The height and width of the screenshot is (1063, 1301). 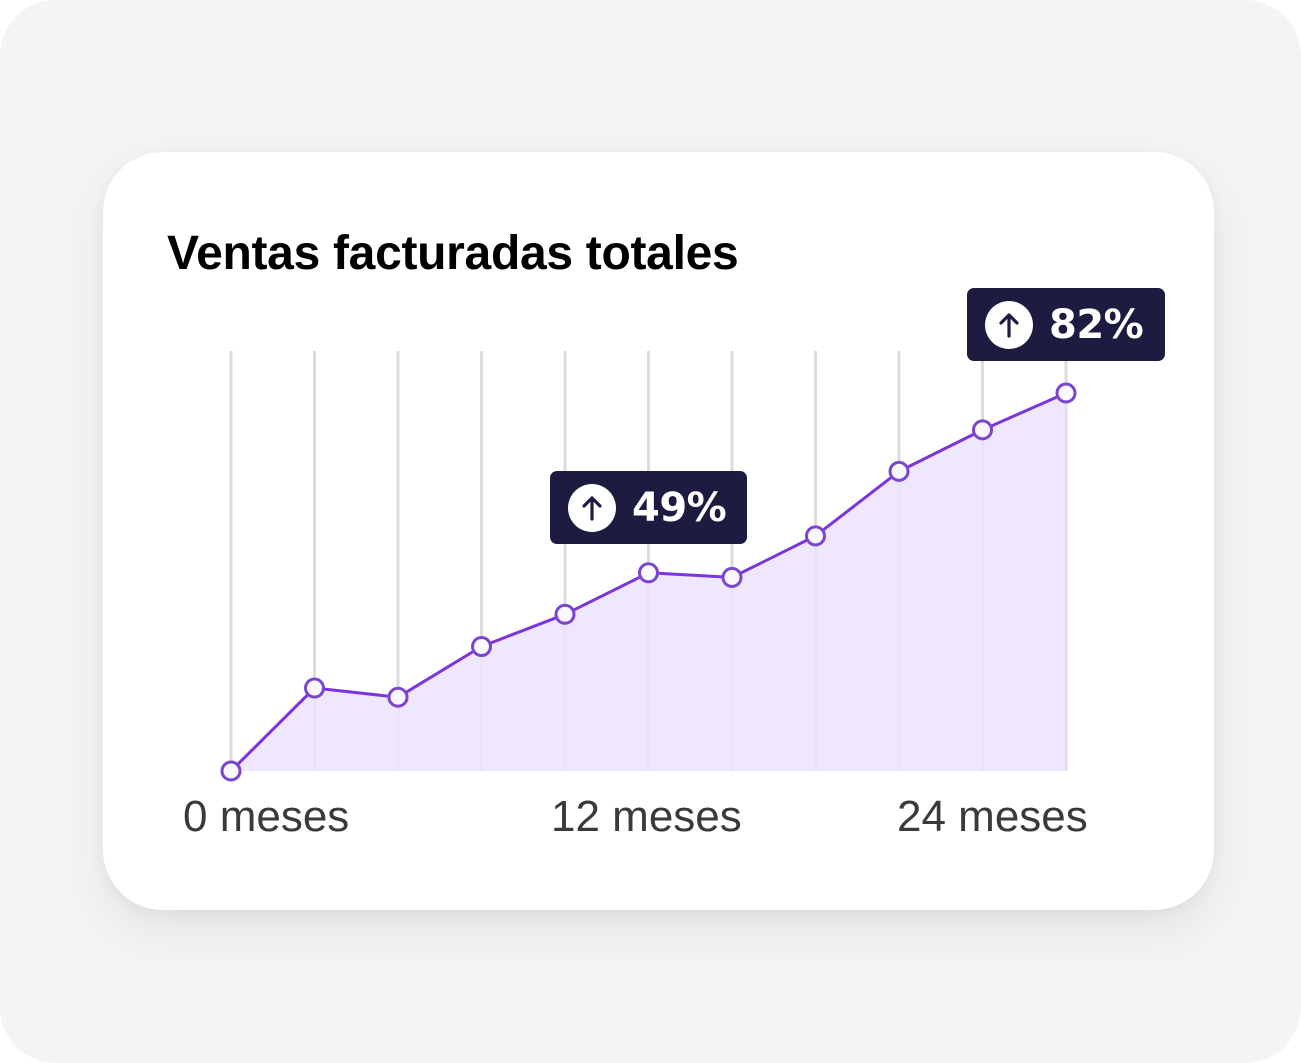 I want to click on growth-value: 49%, so click(x=679, y=507).